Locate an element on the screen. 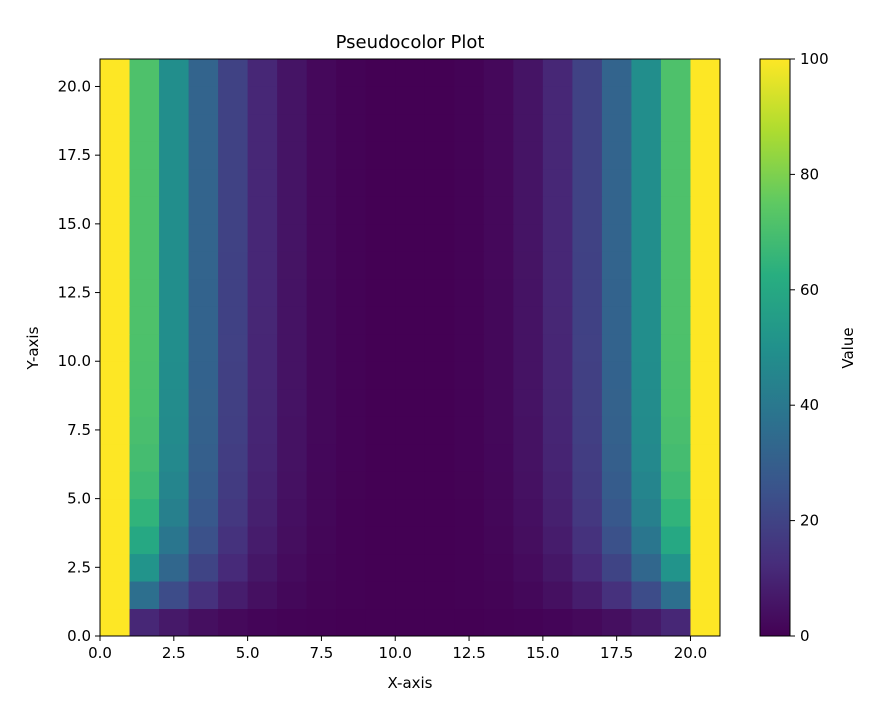 The width and height of the screenshot is (889, 710). chart-title: Pseudocolor Plot is located at coordinates (410, 42).